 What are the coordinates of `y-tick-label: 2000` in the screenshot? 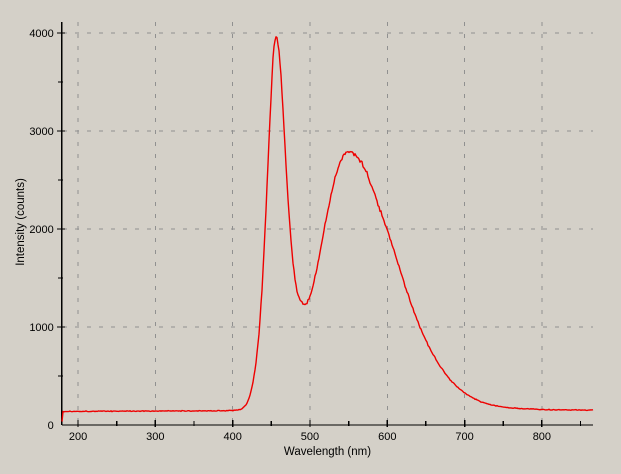 It's located at (41, 230).